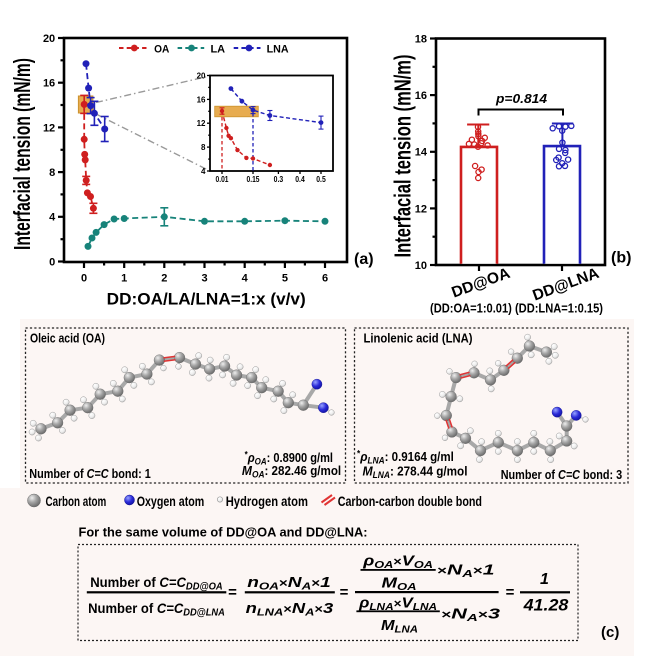 The image size is (658, 656). I want to click on svg-text: 0.4, so click(300, 179).